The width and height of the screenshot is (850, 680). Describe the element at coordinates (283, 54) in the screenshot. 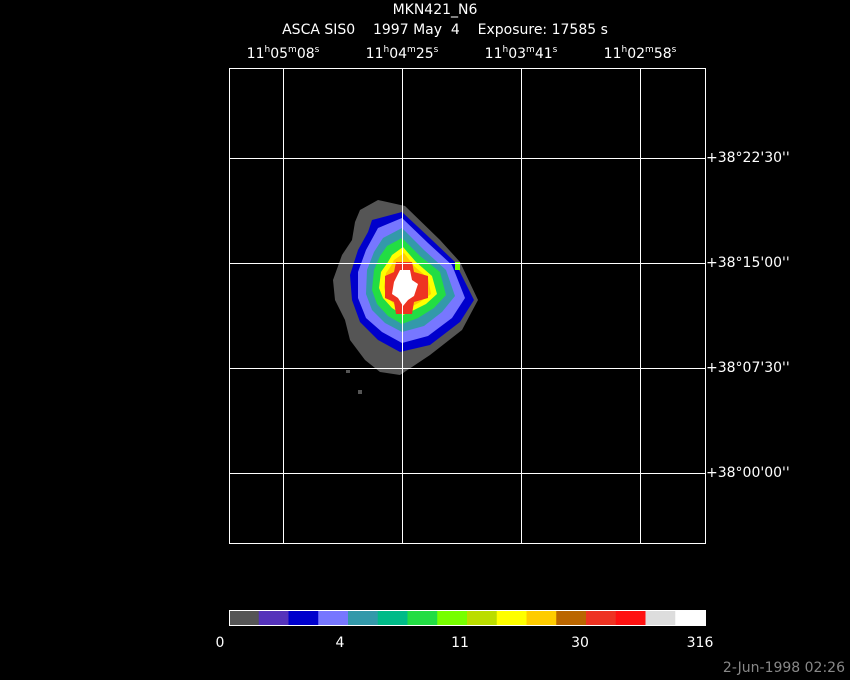

I see `ra-label: 11h05m08s` at that location.